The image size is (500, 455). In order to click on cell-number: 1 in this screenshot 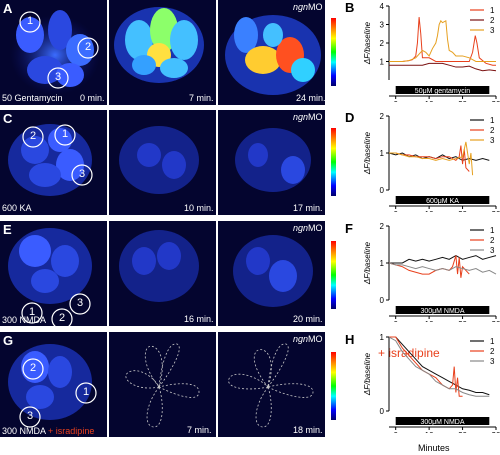, I will do `click(65, 134)`.